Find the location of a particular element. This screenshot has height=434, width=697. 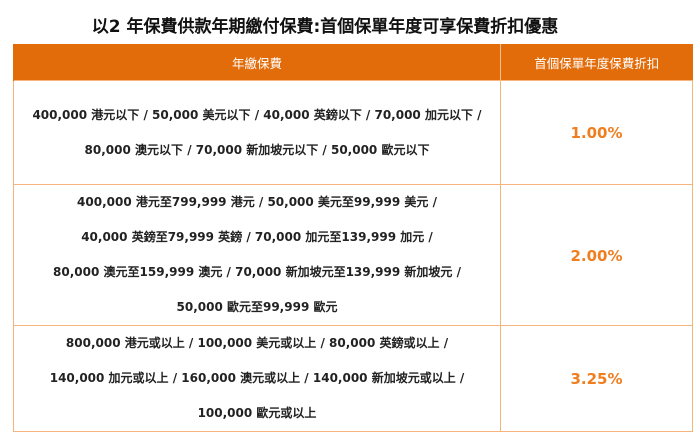

header-discount: 首個保單年度保費折扣 is located at coordinates (596, 62).